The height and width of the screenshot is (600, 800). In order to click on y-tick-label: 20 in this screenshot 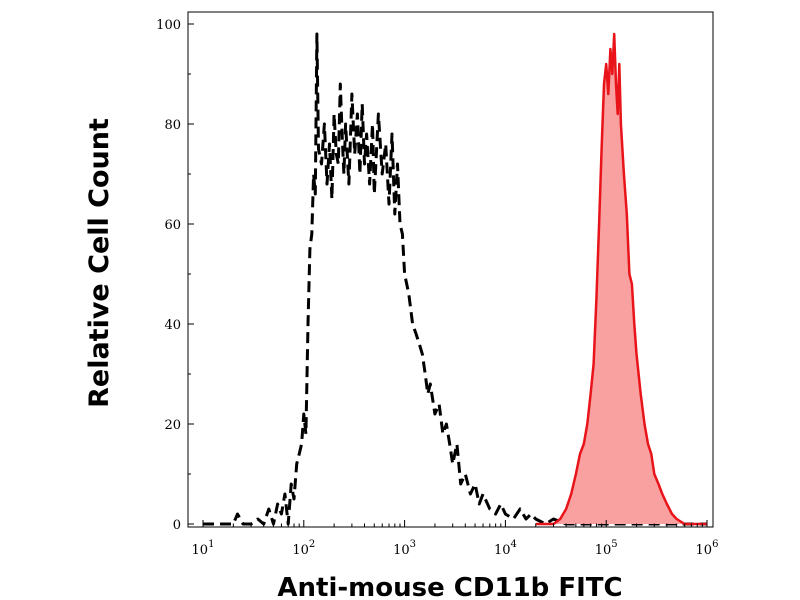, I will do `click(172, 425)`.